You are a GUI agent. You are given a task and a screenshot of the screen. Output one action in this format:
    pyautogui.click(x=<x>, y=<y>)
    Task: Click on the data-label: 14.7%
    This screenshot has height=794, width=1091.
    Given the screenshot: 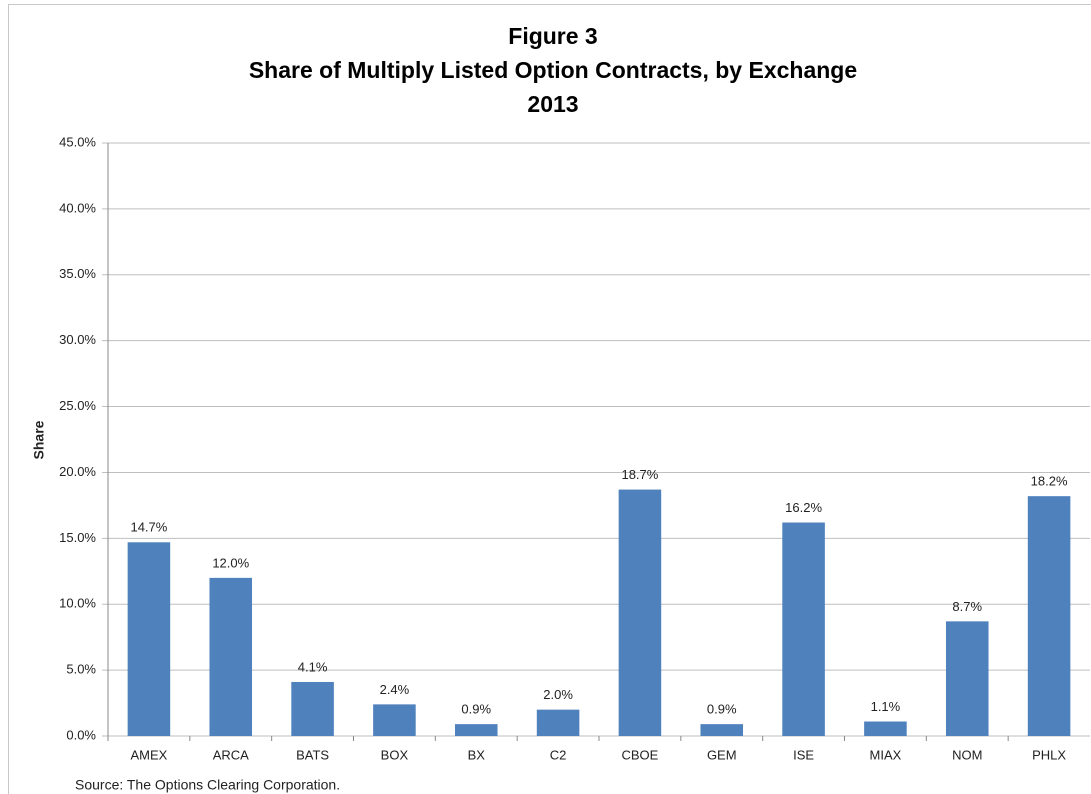 What is the action you would take?
    pyautogui.click(x=148, y=527)
    